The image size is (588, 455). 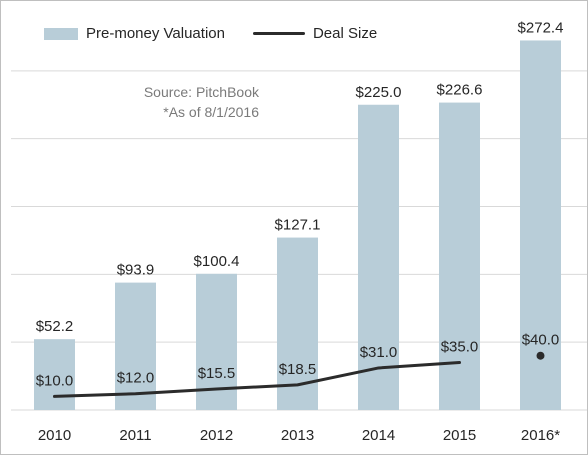 What do you see at coordinates (136, 378) in the screenshot?
I see `deal-size-value-label: $12.0` at bounding box center [136, 378].